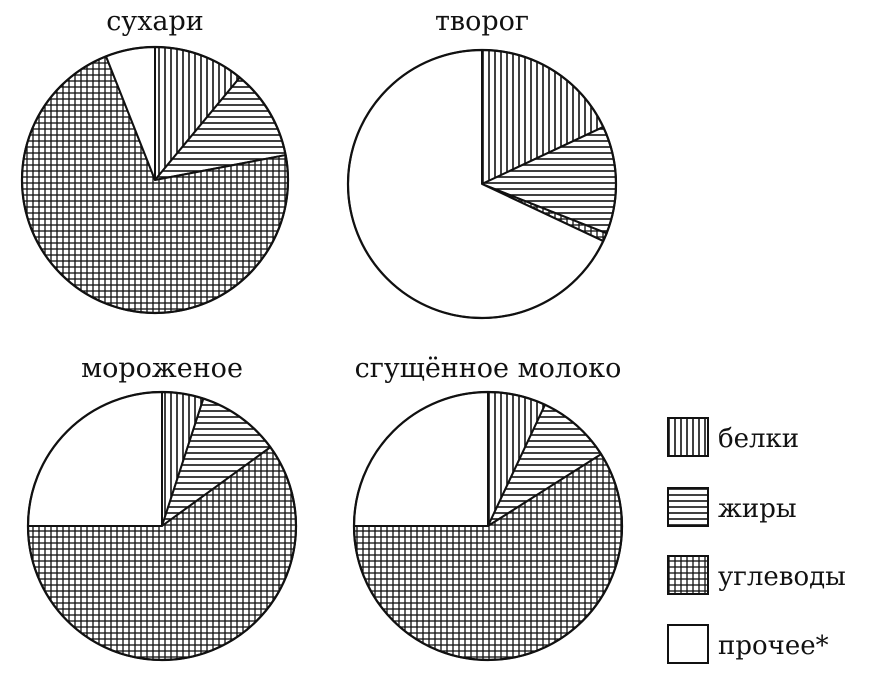 The width and height of the screenshot is (874, 686). I want to click on legend-label: белки, so click(758, 439).